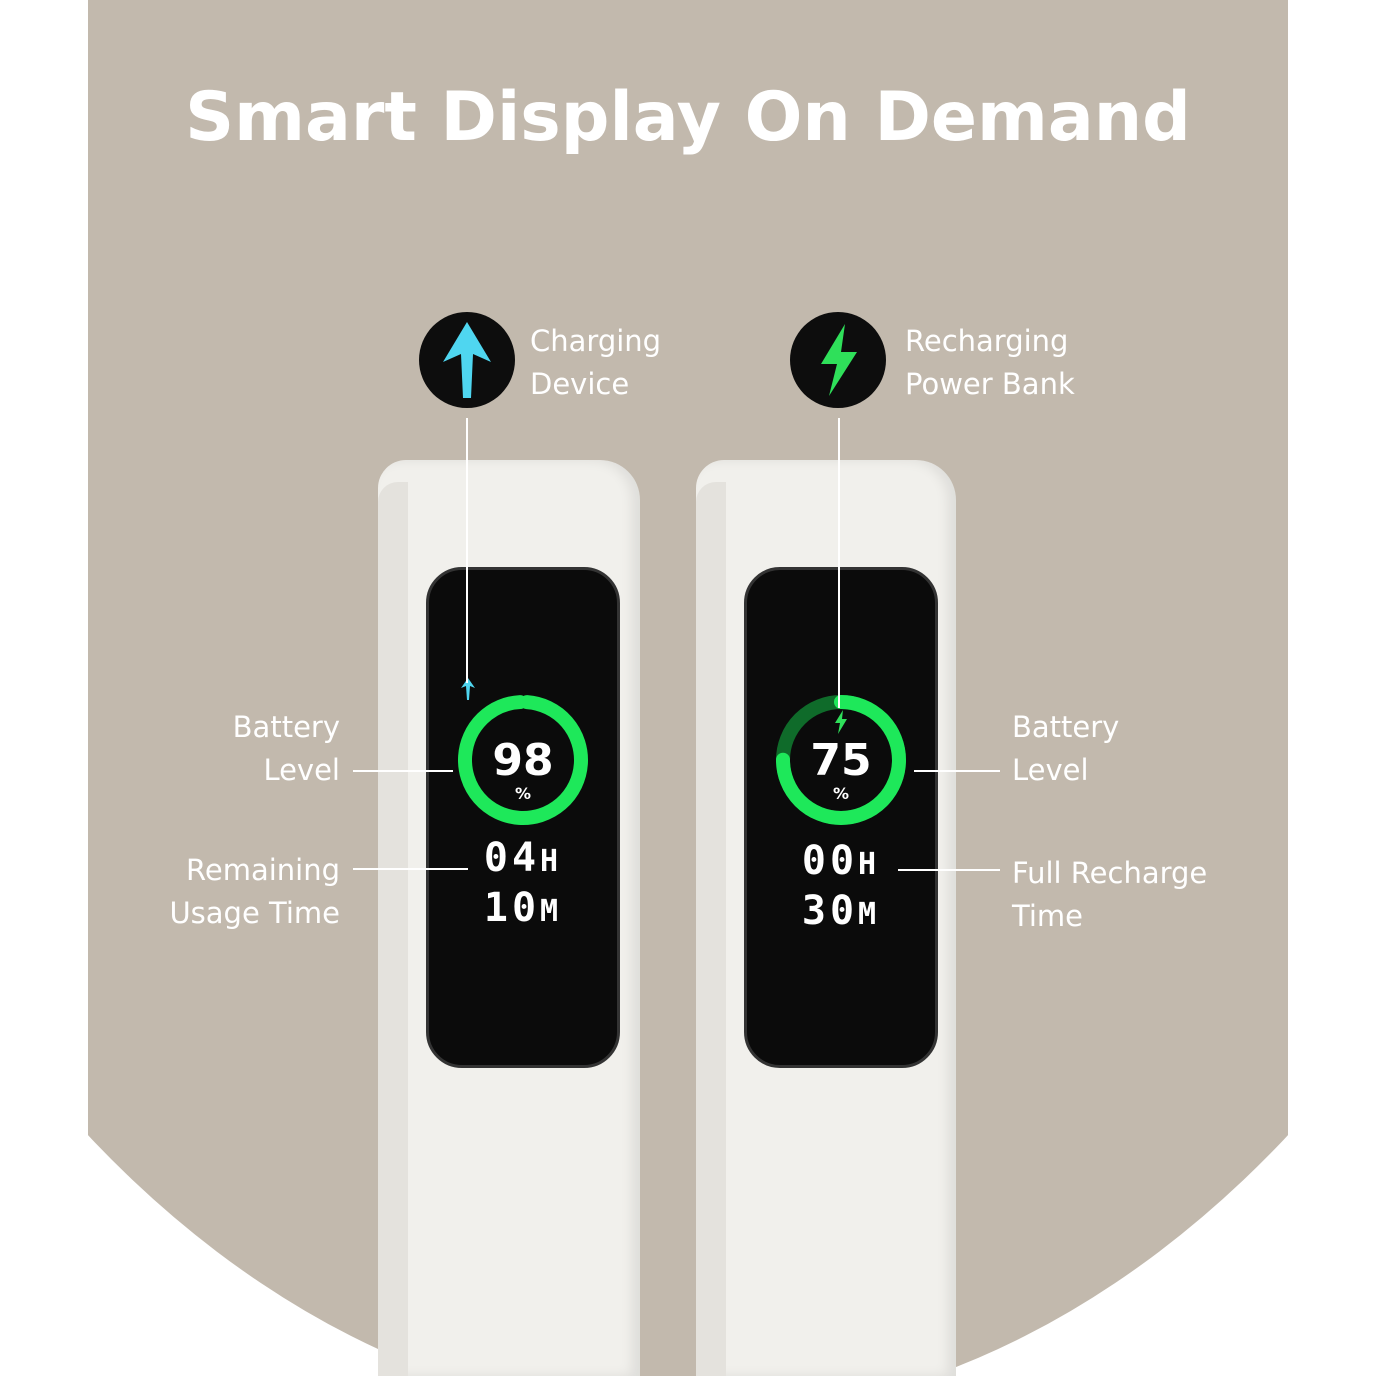 This screenshot has width=1376, height=1376. I want to click on label-line: Time, so click(1047, 916).